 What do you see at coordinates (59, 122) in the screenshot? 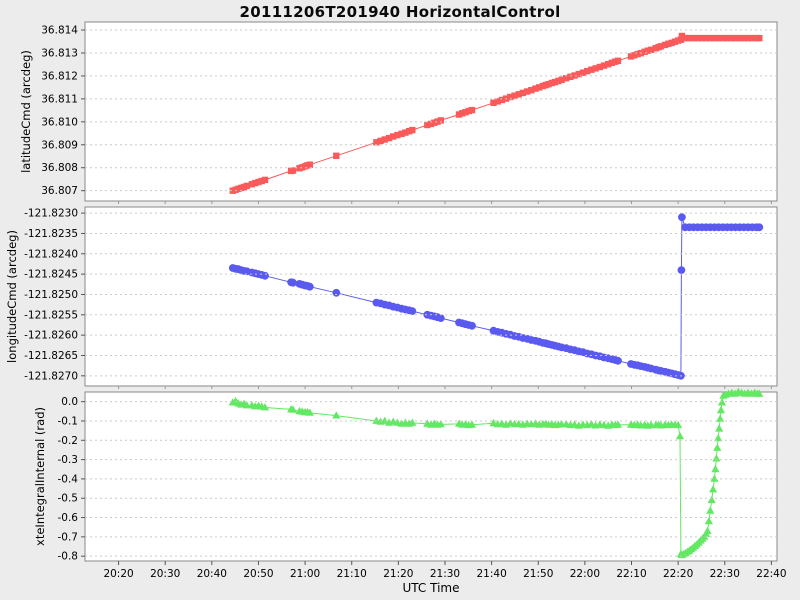
I see `y-tick-label: 36.810` at bounding box center [59, 122].